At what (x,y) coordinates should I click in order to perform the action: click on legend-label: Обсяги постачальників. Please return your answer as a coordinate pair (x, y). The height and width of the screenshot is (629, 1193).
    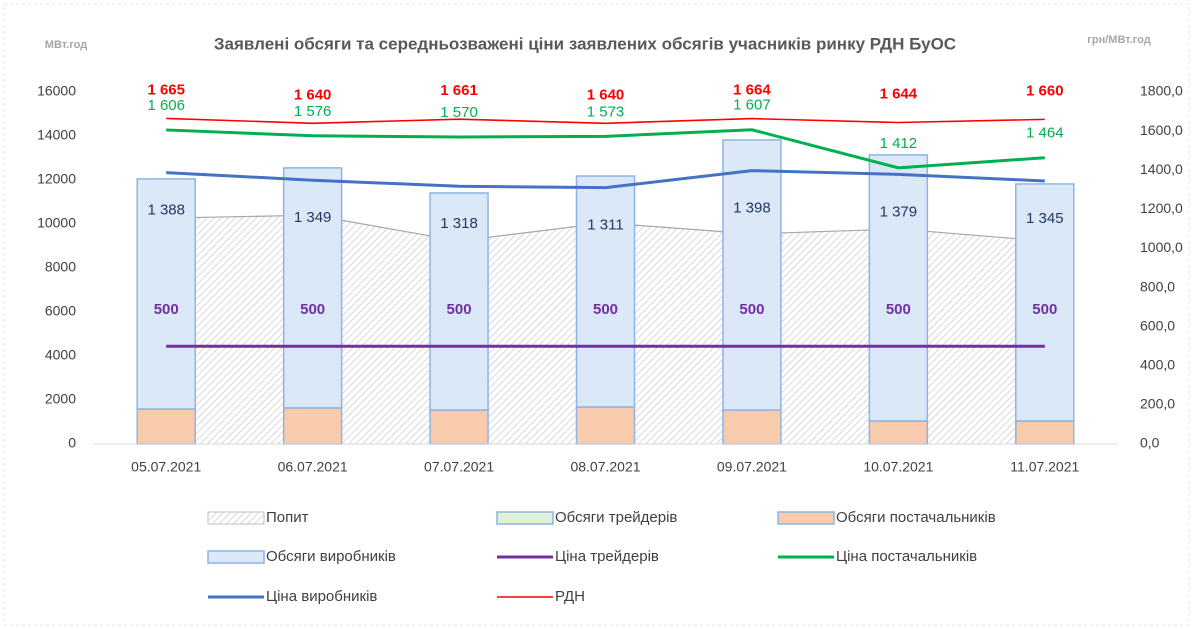
    Looking at the image, I should click on (916, 517).